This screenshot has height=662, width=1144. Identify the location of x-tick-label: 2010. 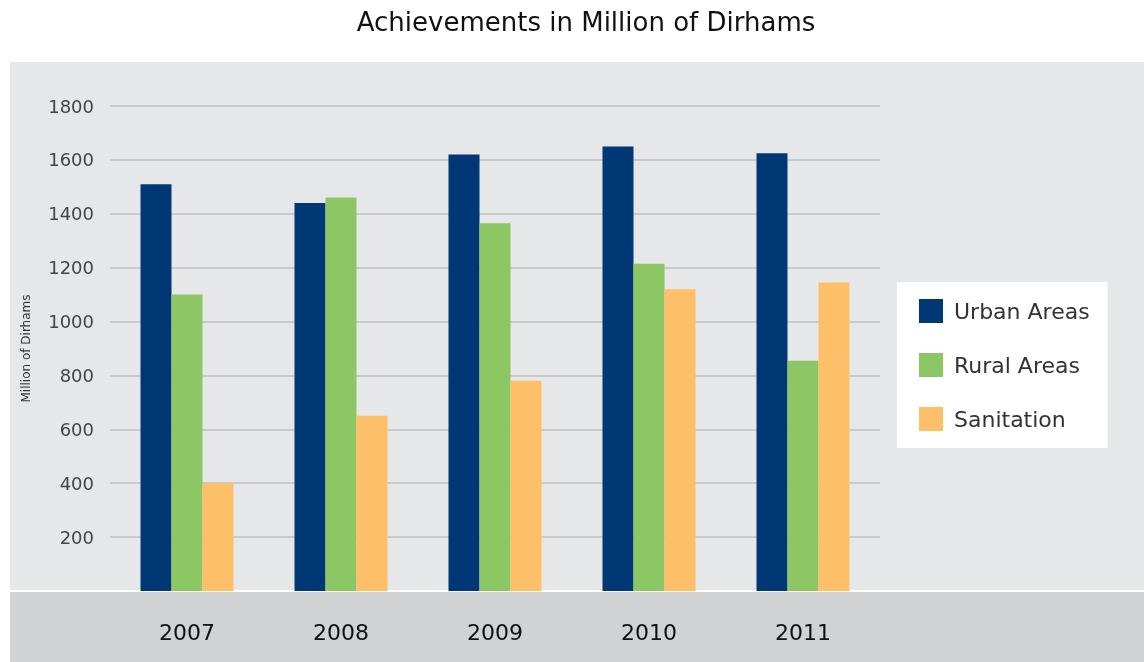
(649, 632).